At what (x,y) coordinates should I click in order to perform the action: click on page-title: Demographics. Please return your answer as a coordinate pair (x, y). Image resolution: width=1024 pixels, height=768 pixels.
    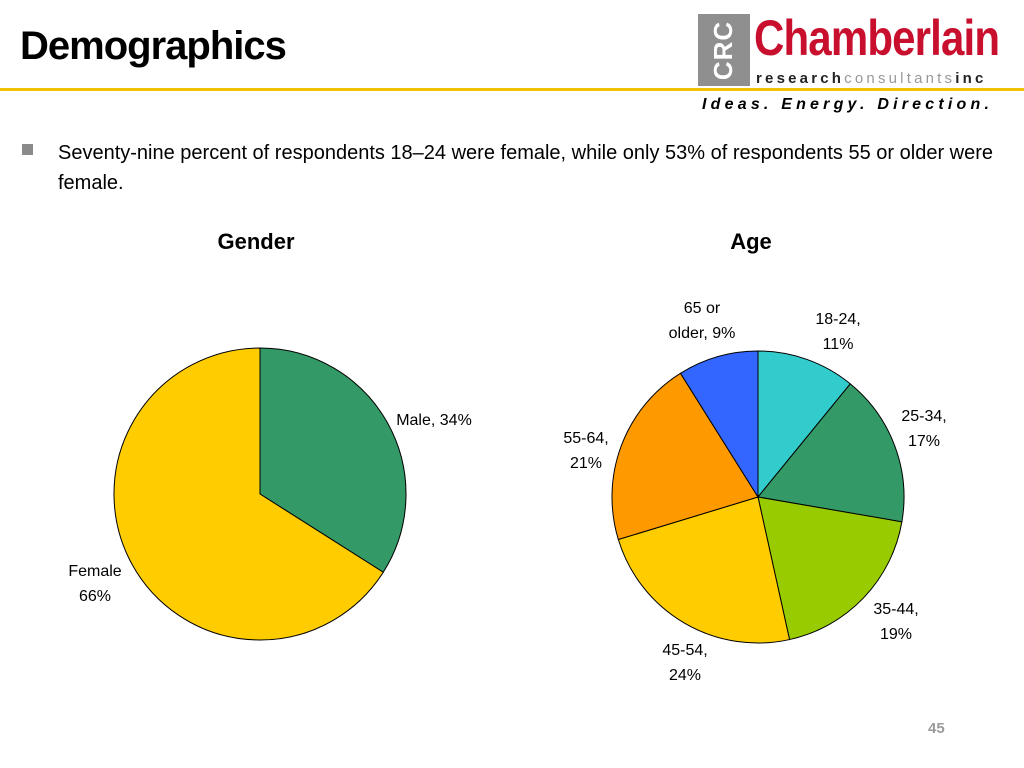
    Looking at the image, I should click on (153, 46).